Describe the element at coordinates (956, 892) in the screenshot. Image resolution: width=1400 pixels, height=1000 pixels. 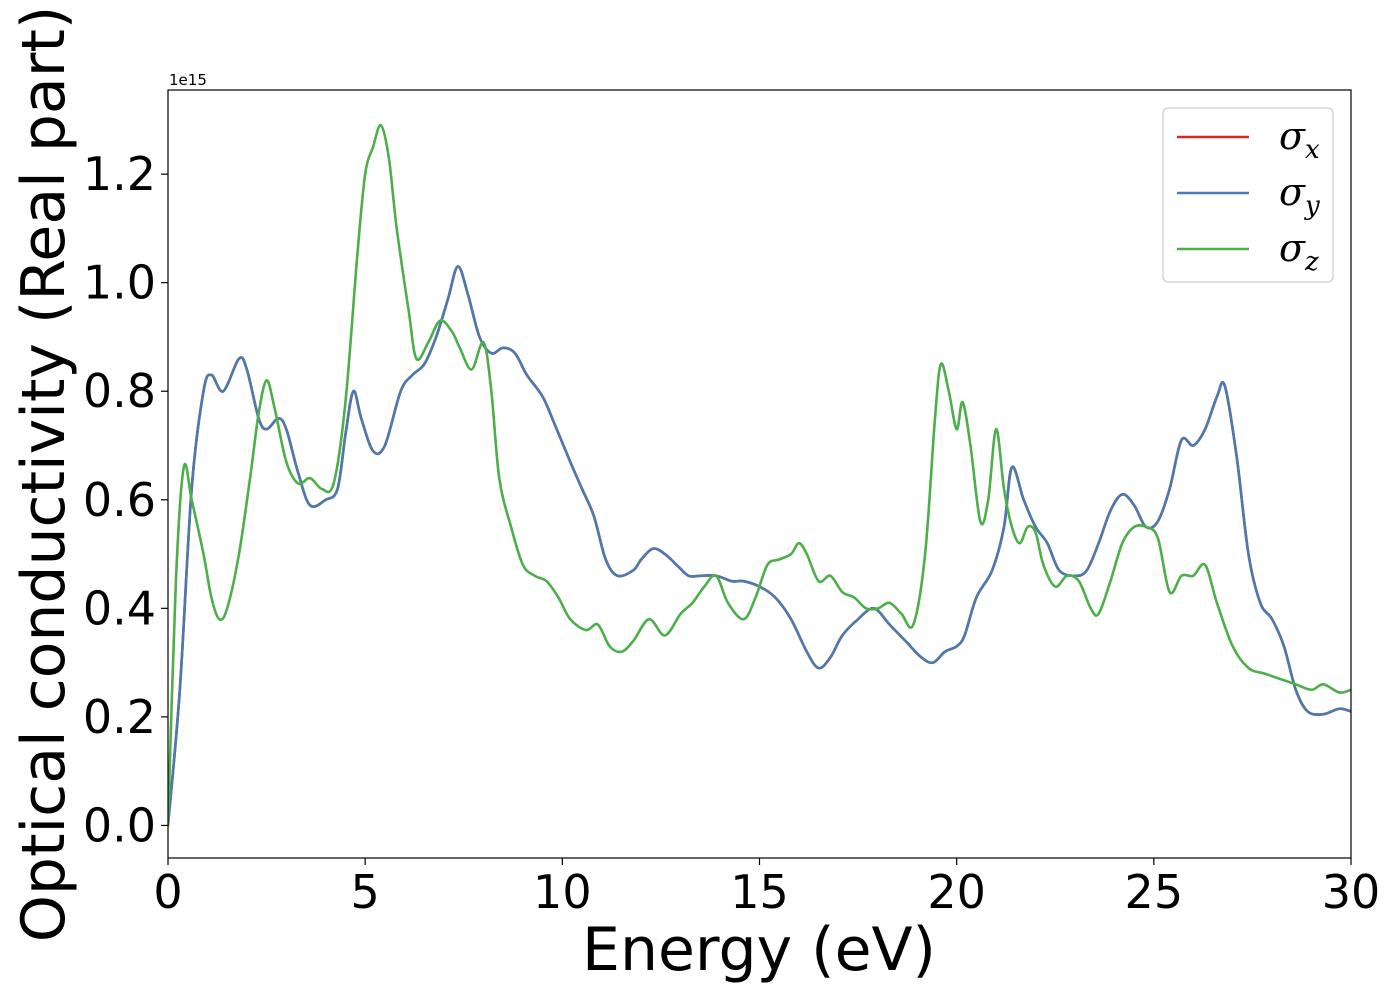
I see `x-tick-label: 20` at that location.